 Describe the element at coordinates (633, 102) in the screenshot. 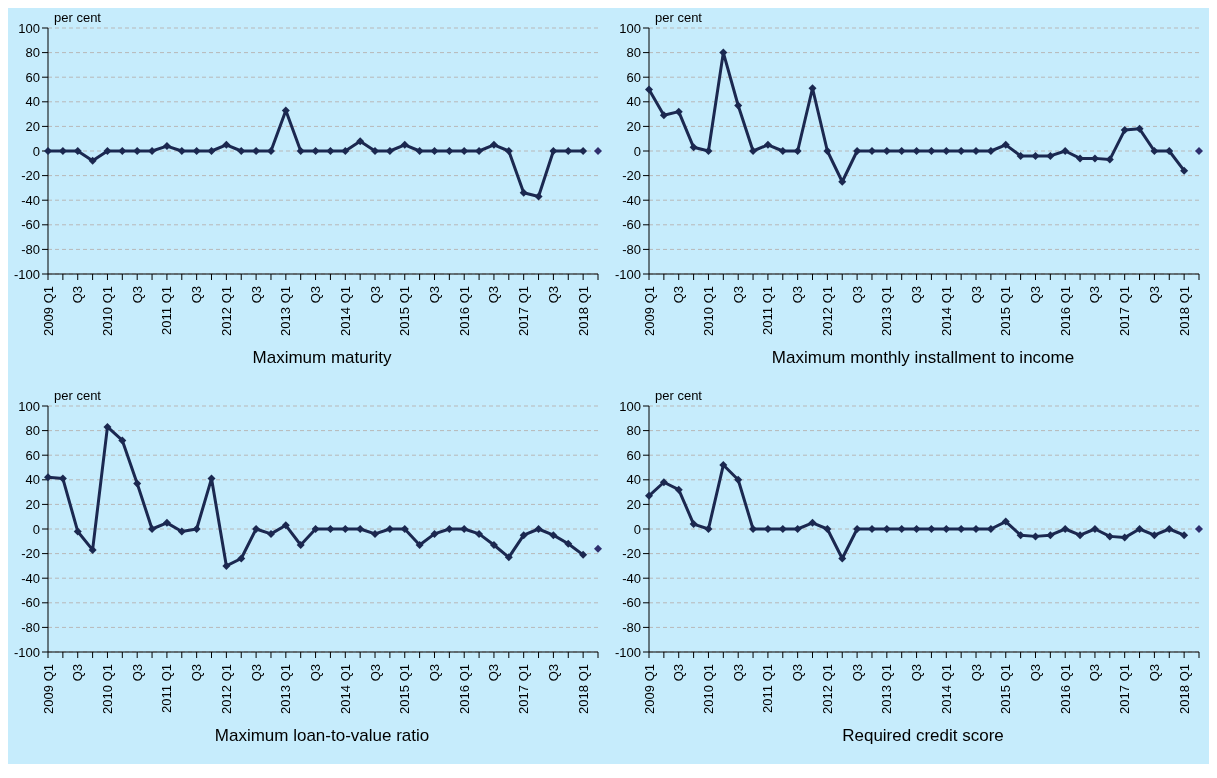

I see `y-tick-label: 40` at that location.